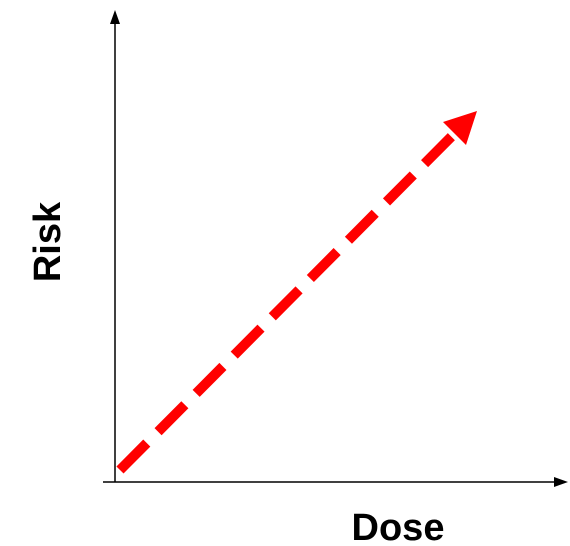 The image size is (570, 546). What do you see at coordinates (48, 241) in the screenshot?
I see `y-axis-label: Risk` at bounding box center [48, 241].